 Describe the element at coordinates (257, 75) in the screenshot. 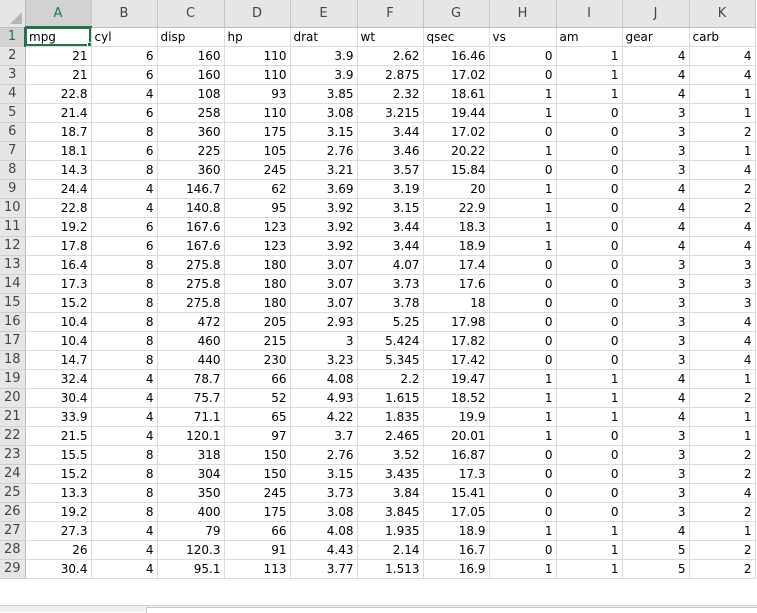

I see `cell-D3: 110` at that location.